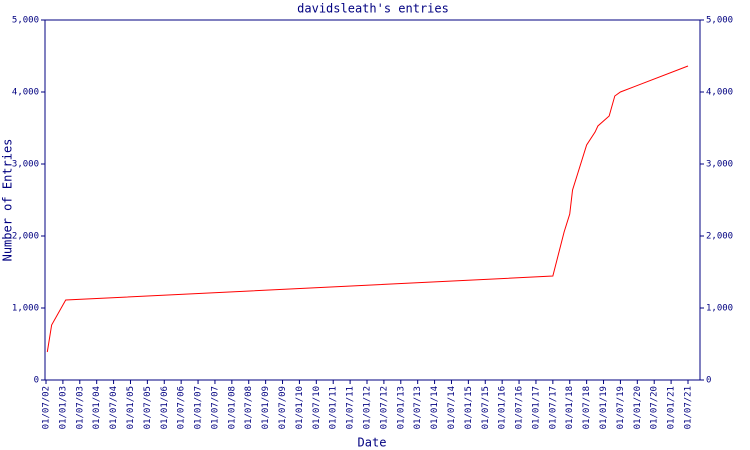 Image resolution: width=750 pixels, height=450 pixels. What do you see at coordinates (452, 407) in the screenshot?
I see `x-tick-label: 01/07/14` at bounding box center [452, 407].